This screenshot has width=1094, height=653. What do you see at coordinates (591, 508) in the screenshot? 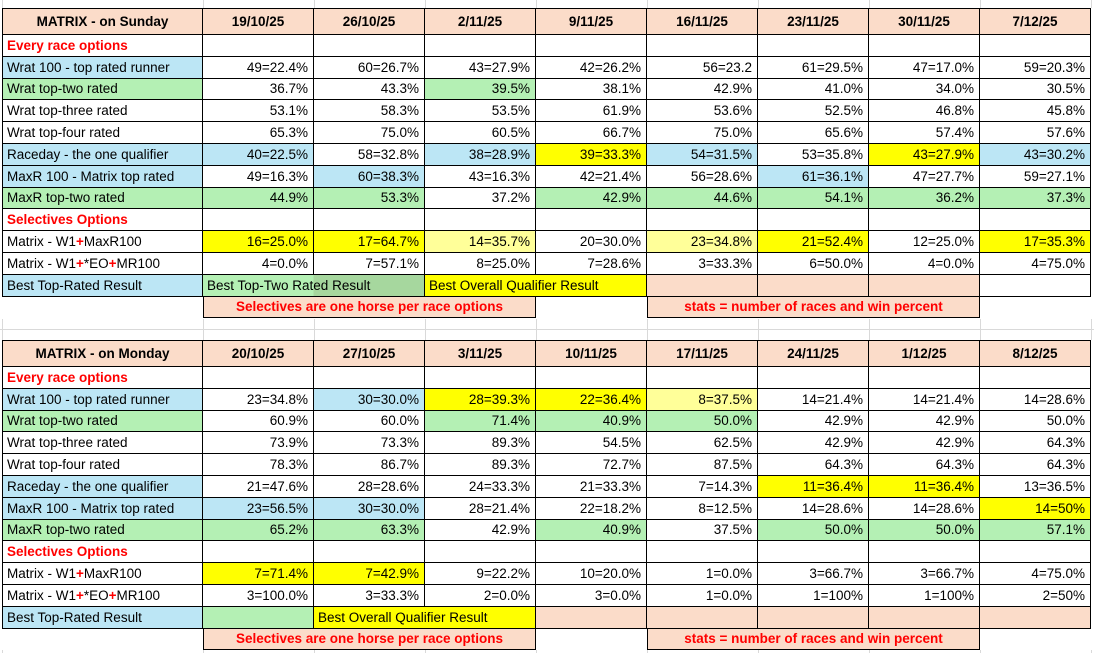
I see `cell: 22=18.2%` at bounding box center [591, 508].